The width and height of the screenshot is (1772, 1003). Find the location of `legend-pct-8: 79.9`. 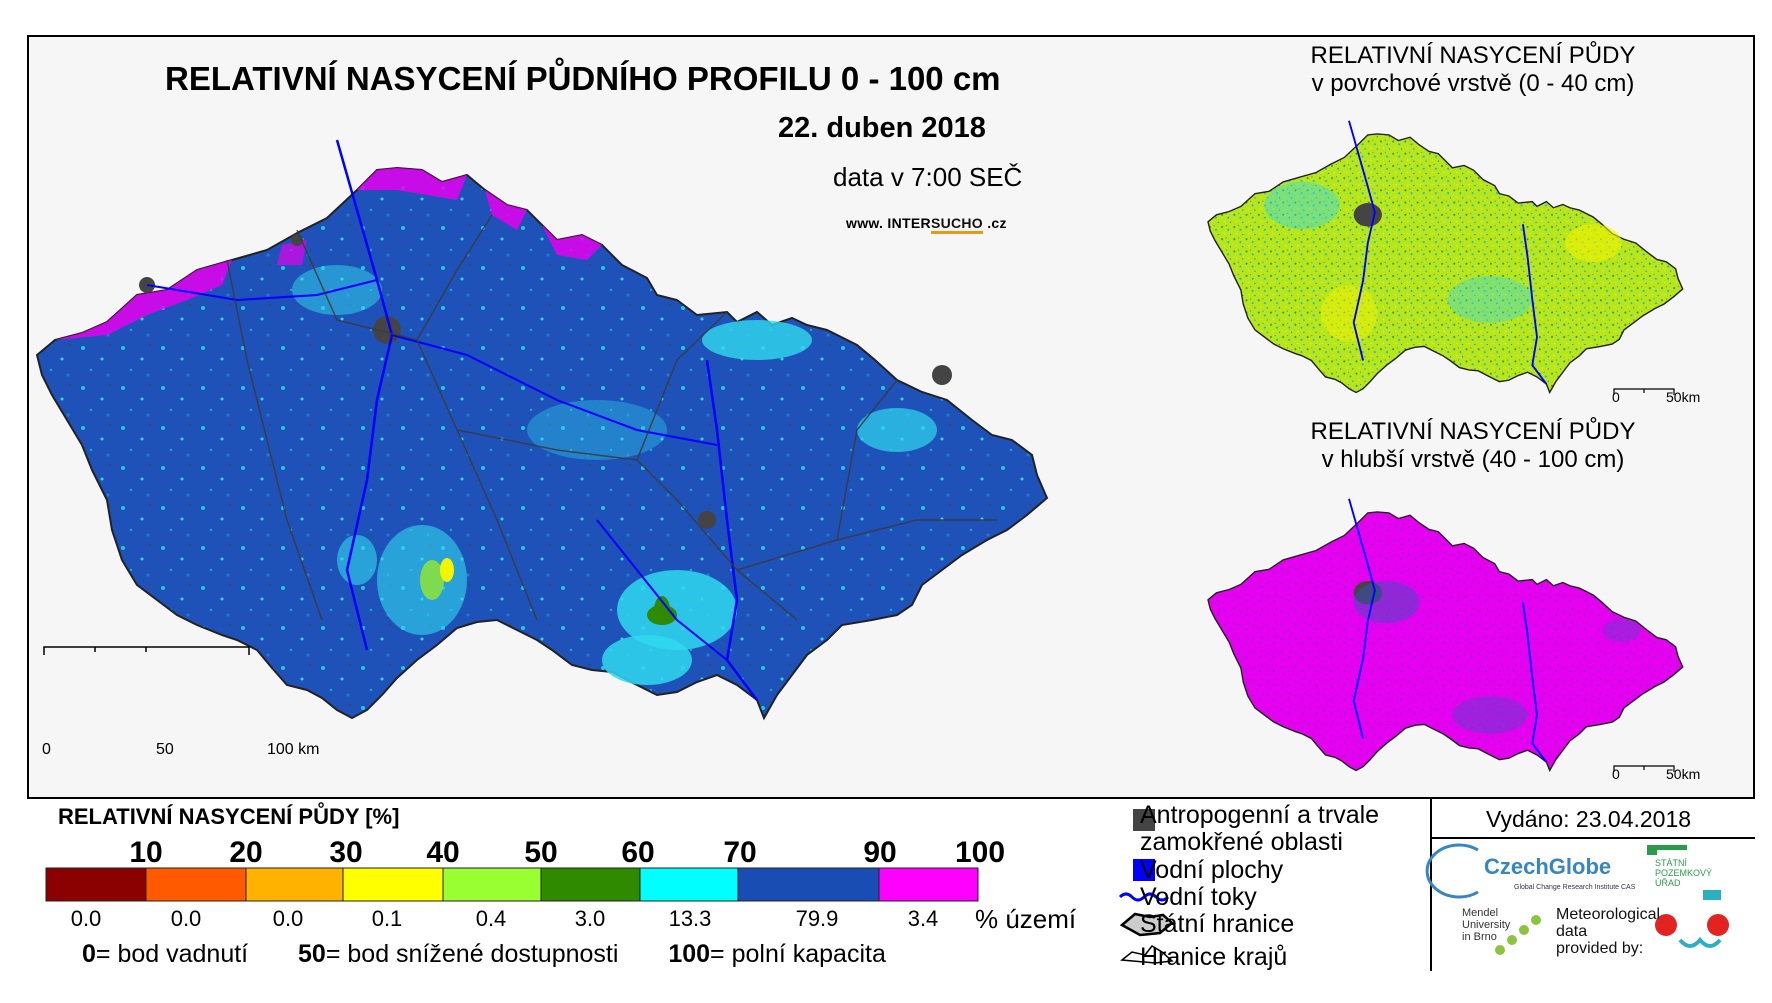

legend-pct-8: 79.9 is located at coordinates (817, 918).